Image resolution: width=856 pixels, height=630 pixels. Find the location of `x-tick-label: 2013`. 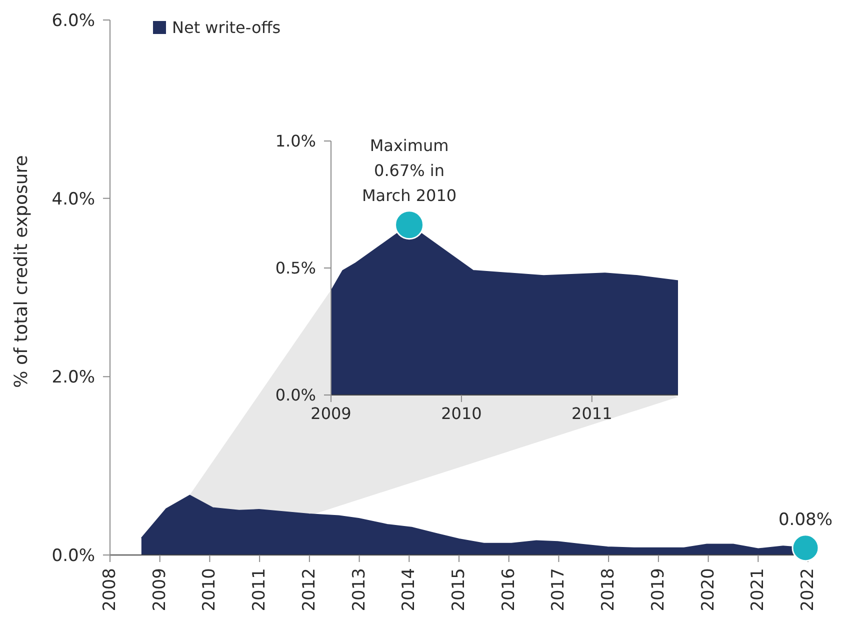

x-tick-label: 2013 is located at coordinates (359, 590).